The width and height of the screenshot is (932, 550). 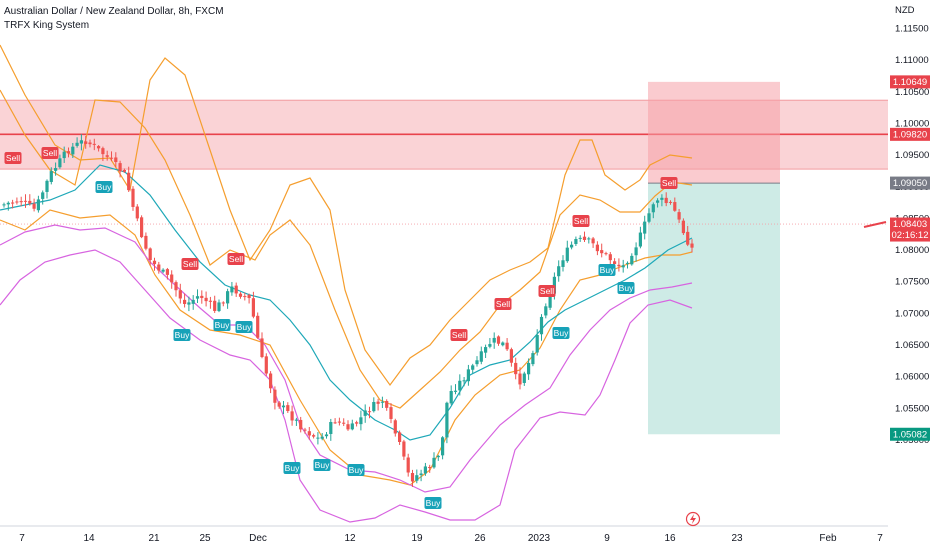 What do you see at coordinates (910, 183) in the screenshot?
I see `entry-price-tag: 1.09050` at bounding box center [910, 183].